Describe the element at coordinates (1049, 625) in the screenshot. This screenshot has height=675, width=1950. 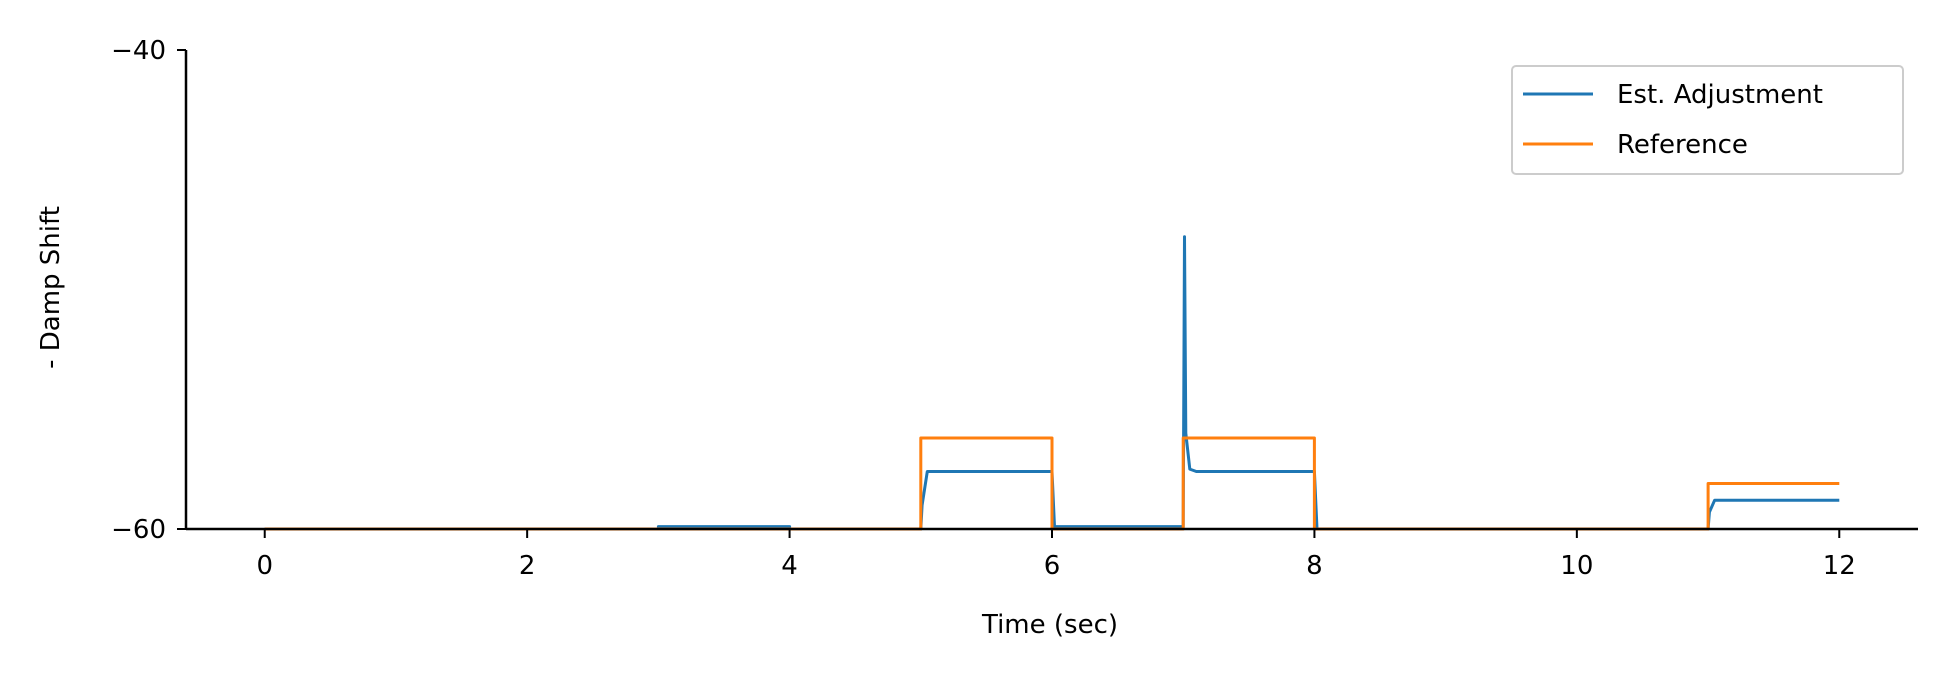
I see `x-axis-label: Time (sec)` at that location.